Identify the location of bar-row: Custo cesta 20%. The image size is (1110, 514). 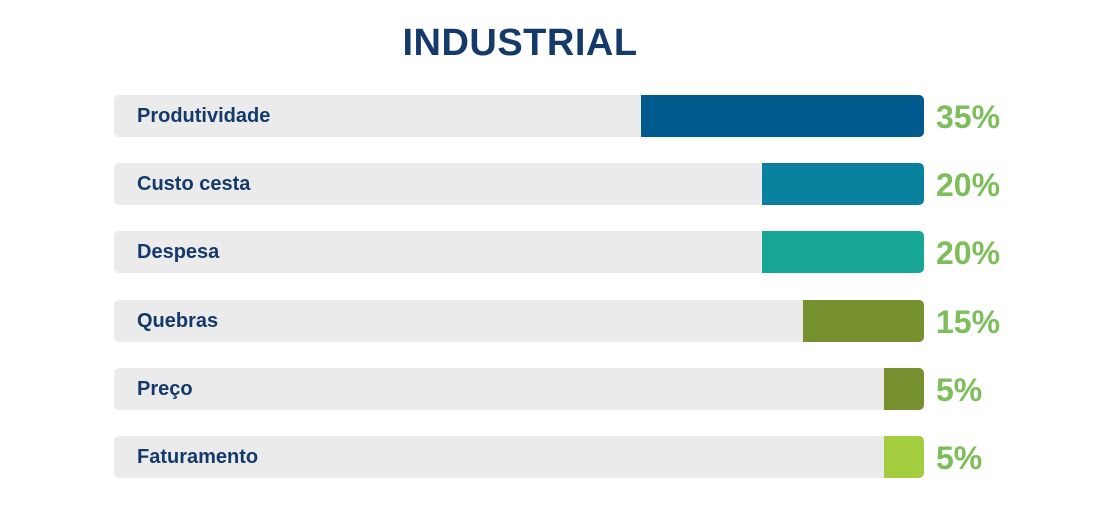
(557, 184).